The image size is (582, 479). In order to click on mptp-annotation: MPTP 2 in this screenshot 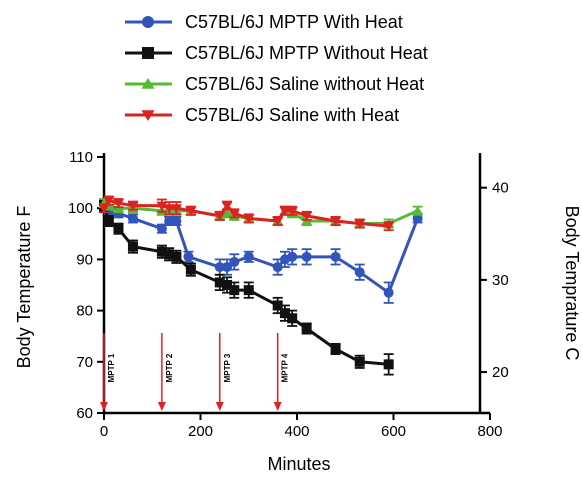, I will do `click(165, 372)`.